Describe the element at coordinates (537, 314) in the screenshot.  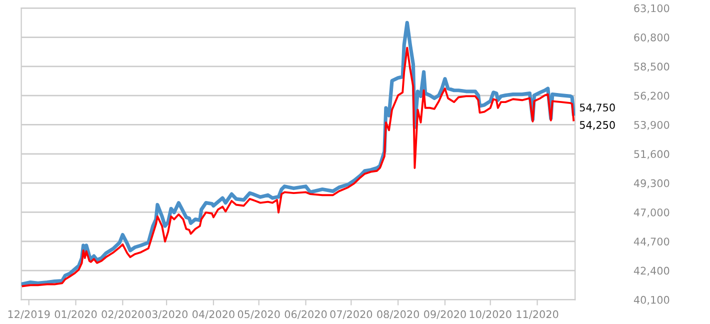
I see `x-tick-label: 11/2020` at that location.